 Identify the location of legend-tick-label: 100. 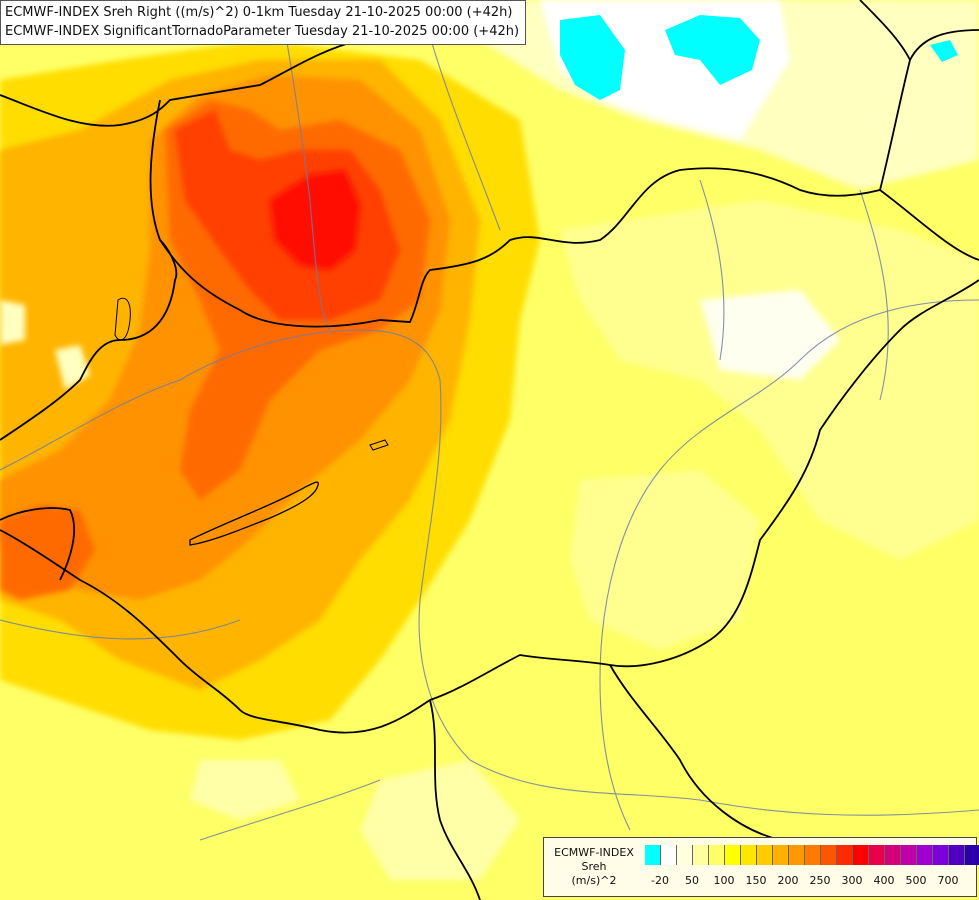
(724, 880).